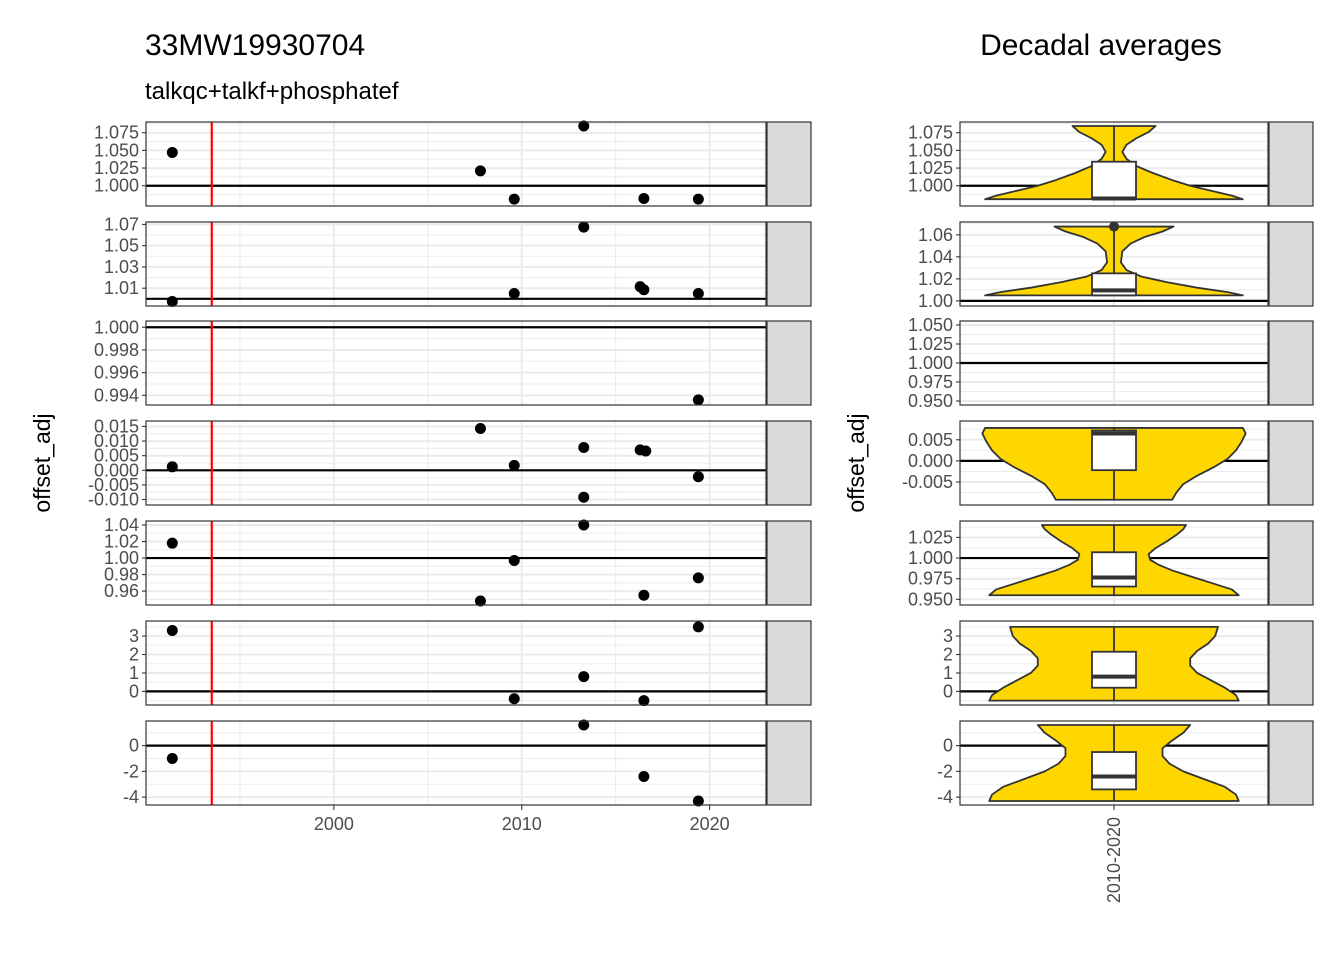 Image resolution: width=1344 pixels, height=960 pixels. What do you see at coordinates (1114, 450) in the screenshot?
I see `box-iqr-salinity` at bounding box center [1114, 450].